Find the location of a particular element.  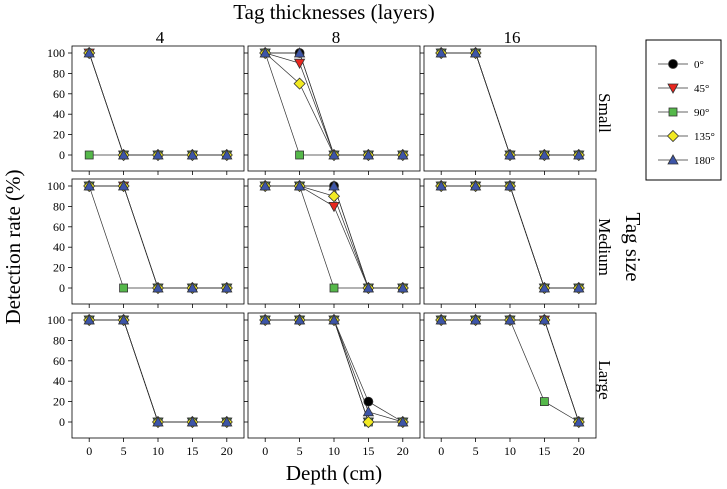

y-axis-title: Detection rate (%) is located at coordinates (13, 246).